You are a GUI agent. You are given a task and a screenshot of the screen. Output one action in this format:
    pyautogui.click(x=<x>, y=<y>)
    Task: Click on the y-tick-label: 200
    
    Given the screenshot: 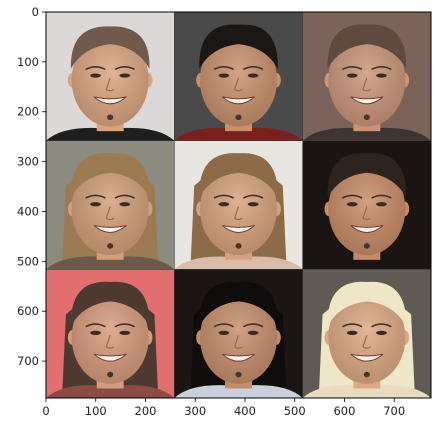 What is the action you would take?
    pyautogui.click(x=28, y=112)
    